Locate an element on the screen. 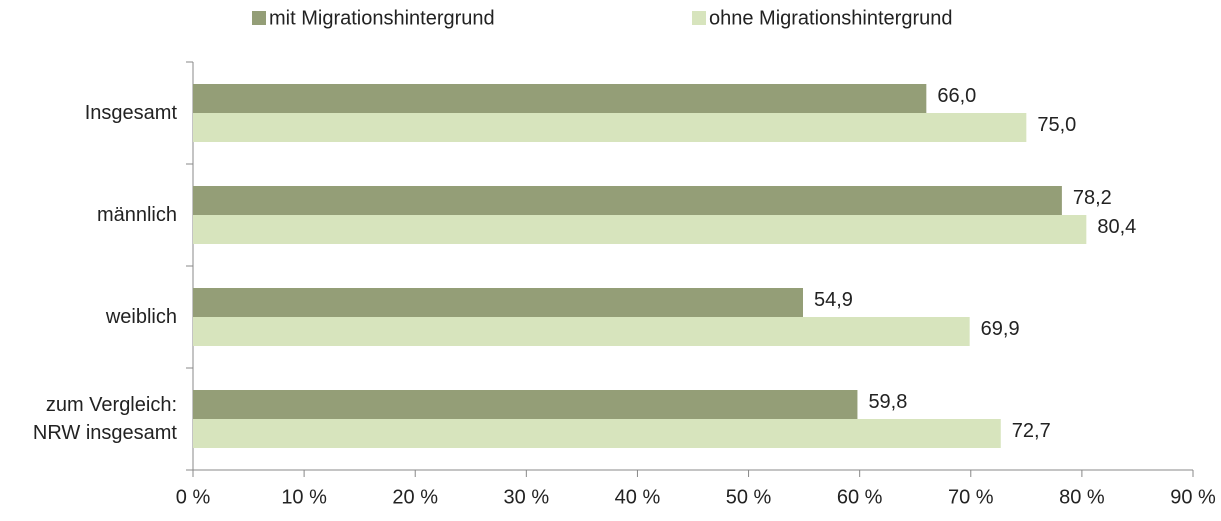 Image resolution: width=1221 pixels, height=521 pixels. y-tick-label: Insgesamt is located at coordinates (130, 113).